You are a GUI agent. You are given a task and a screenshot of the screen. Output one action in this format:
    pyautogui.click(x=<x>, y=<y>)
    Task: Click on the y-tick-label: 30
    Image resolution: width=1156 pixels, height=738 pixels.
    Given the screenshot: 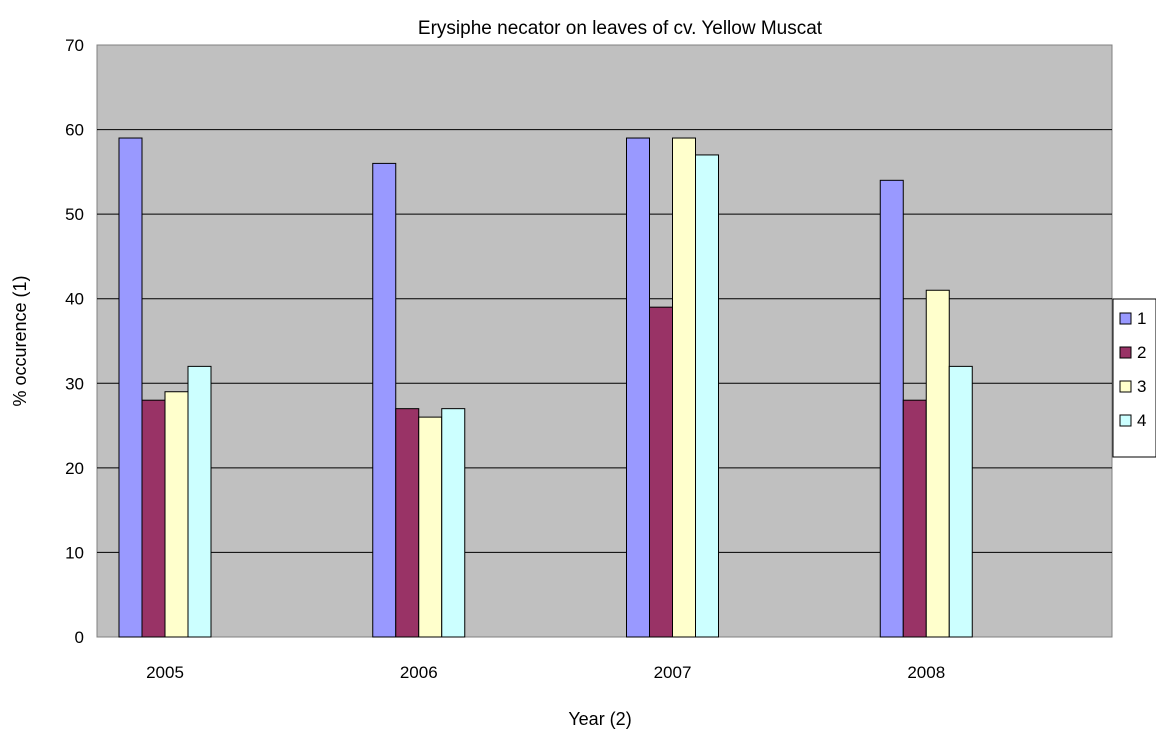 What is the action you would take?
    pyautogui.click(x=74, y=383)
    